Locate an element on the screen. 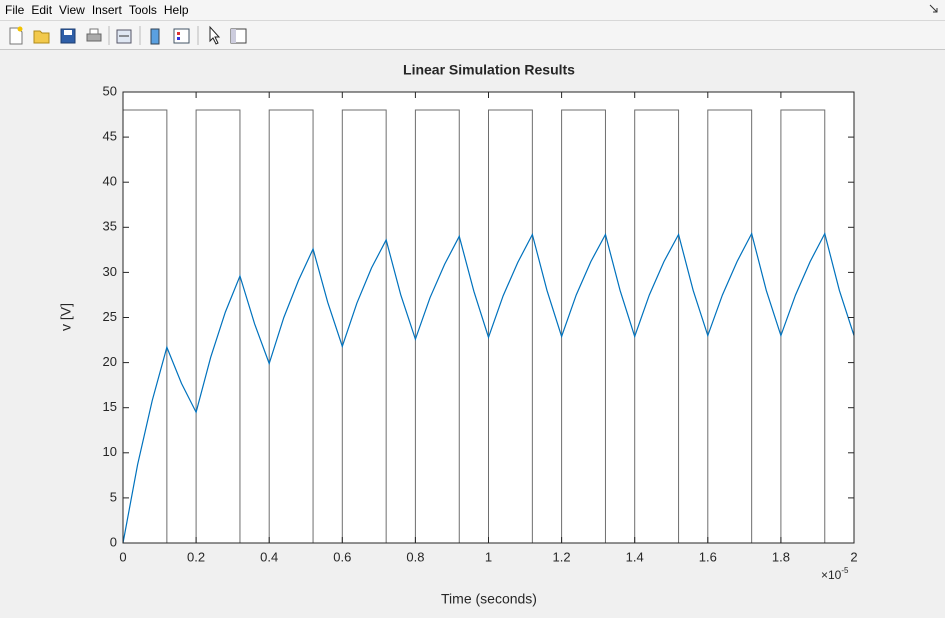 Image resolution: width=945 pixels, height=618 pixels. y-axis-label: v [V] is located at coordinates (66, 317).